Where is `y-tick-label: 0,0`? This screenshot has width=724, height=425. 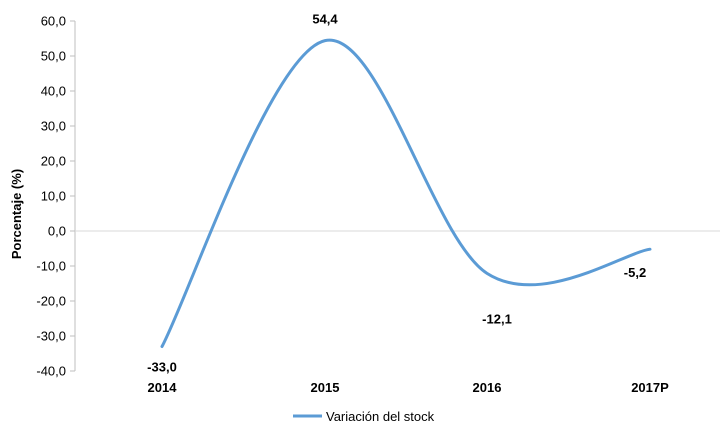 y-tick-label: 0,0 is located at coordinates (57, 231).